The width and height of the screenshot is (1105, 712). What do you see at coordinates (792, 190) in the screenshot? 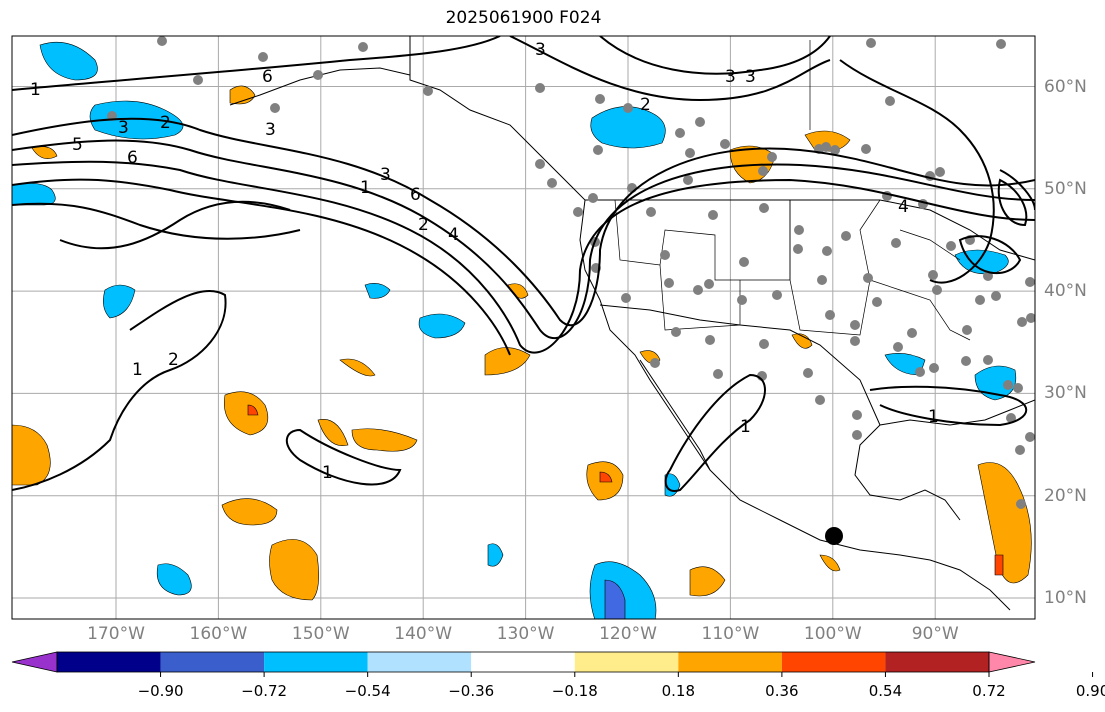
I see `state-borders` at bounding box center [792, 190].